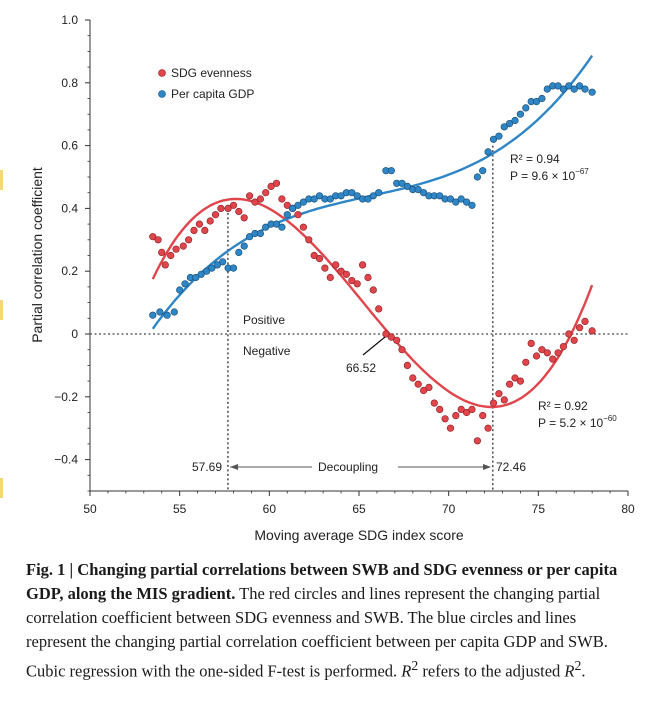  Describe the element at coordinates (69, 271) in the screenshot. I see `y-tick-label: 0.2` at that location.